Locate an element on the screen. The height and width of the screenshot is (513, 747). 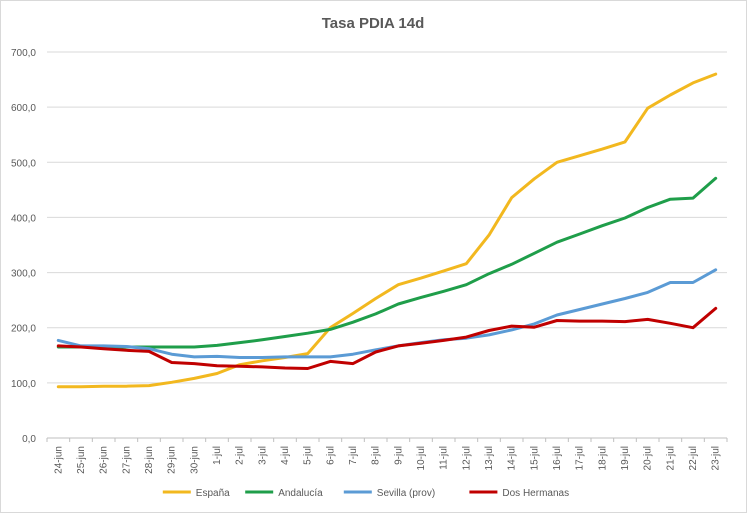
legend-label: Andalucía is located at coordinates (300, 493).